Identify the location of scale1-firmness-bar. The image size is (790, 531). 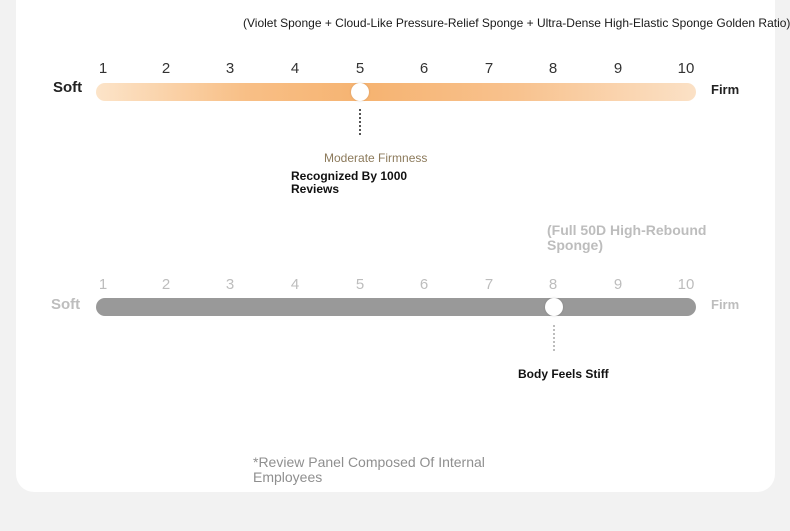
(396, 92).